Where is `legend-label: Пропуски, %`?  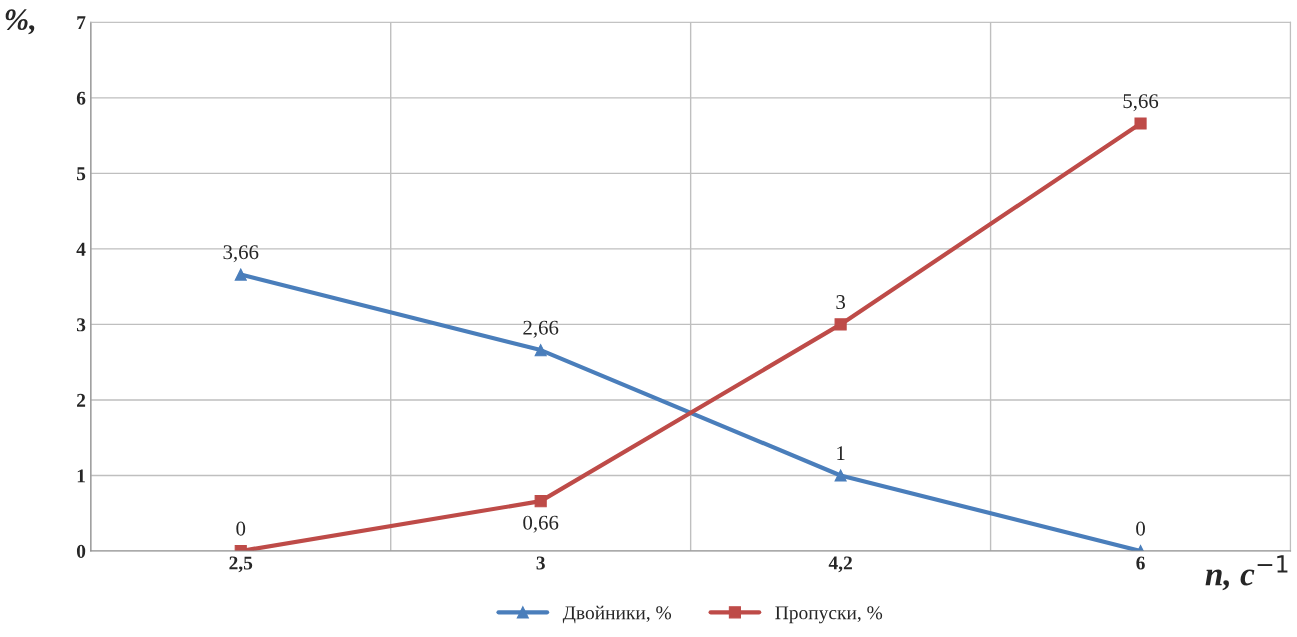 legend-label: Пропуски, % is located at coordinates (829, 615).